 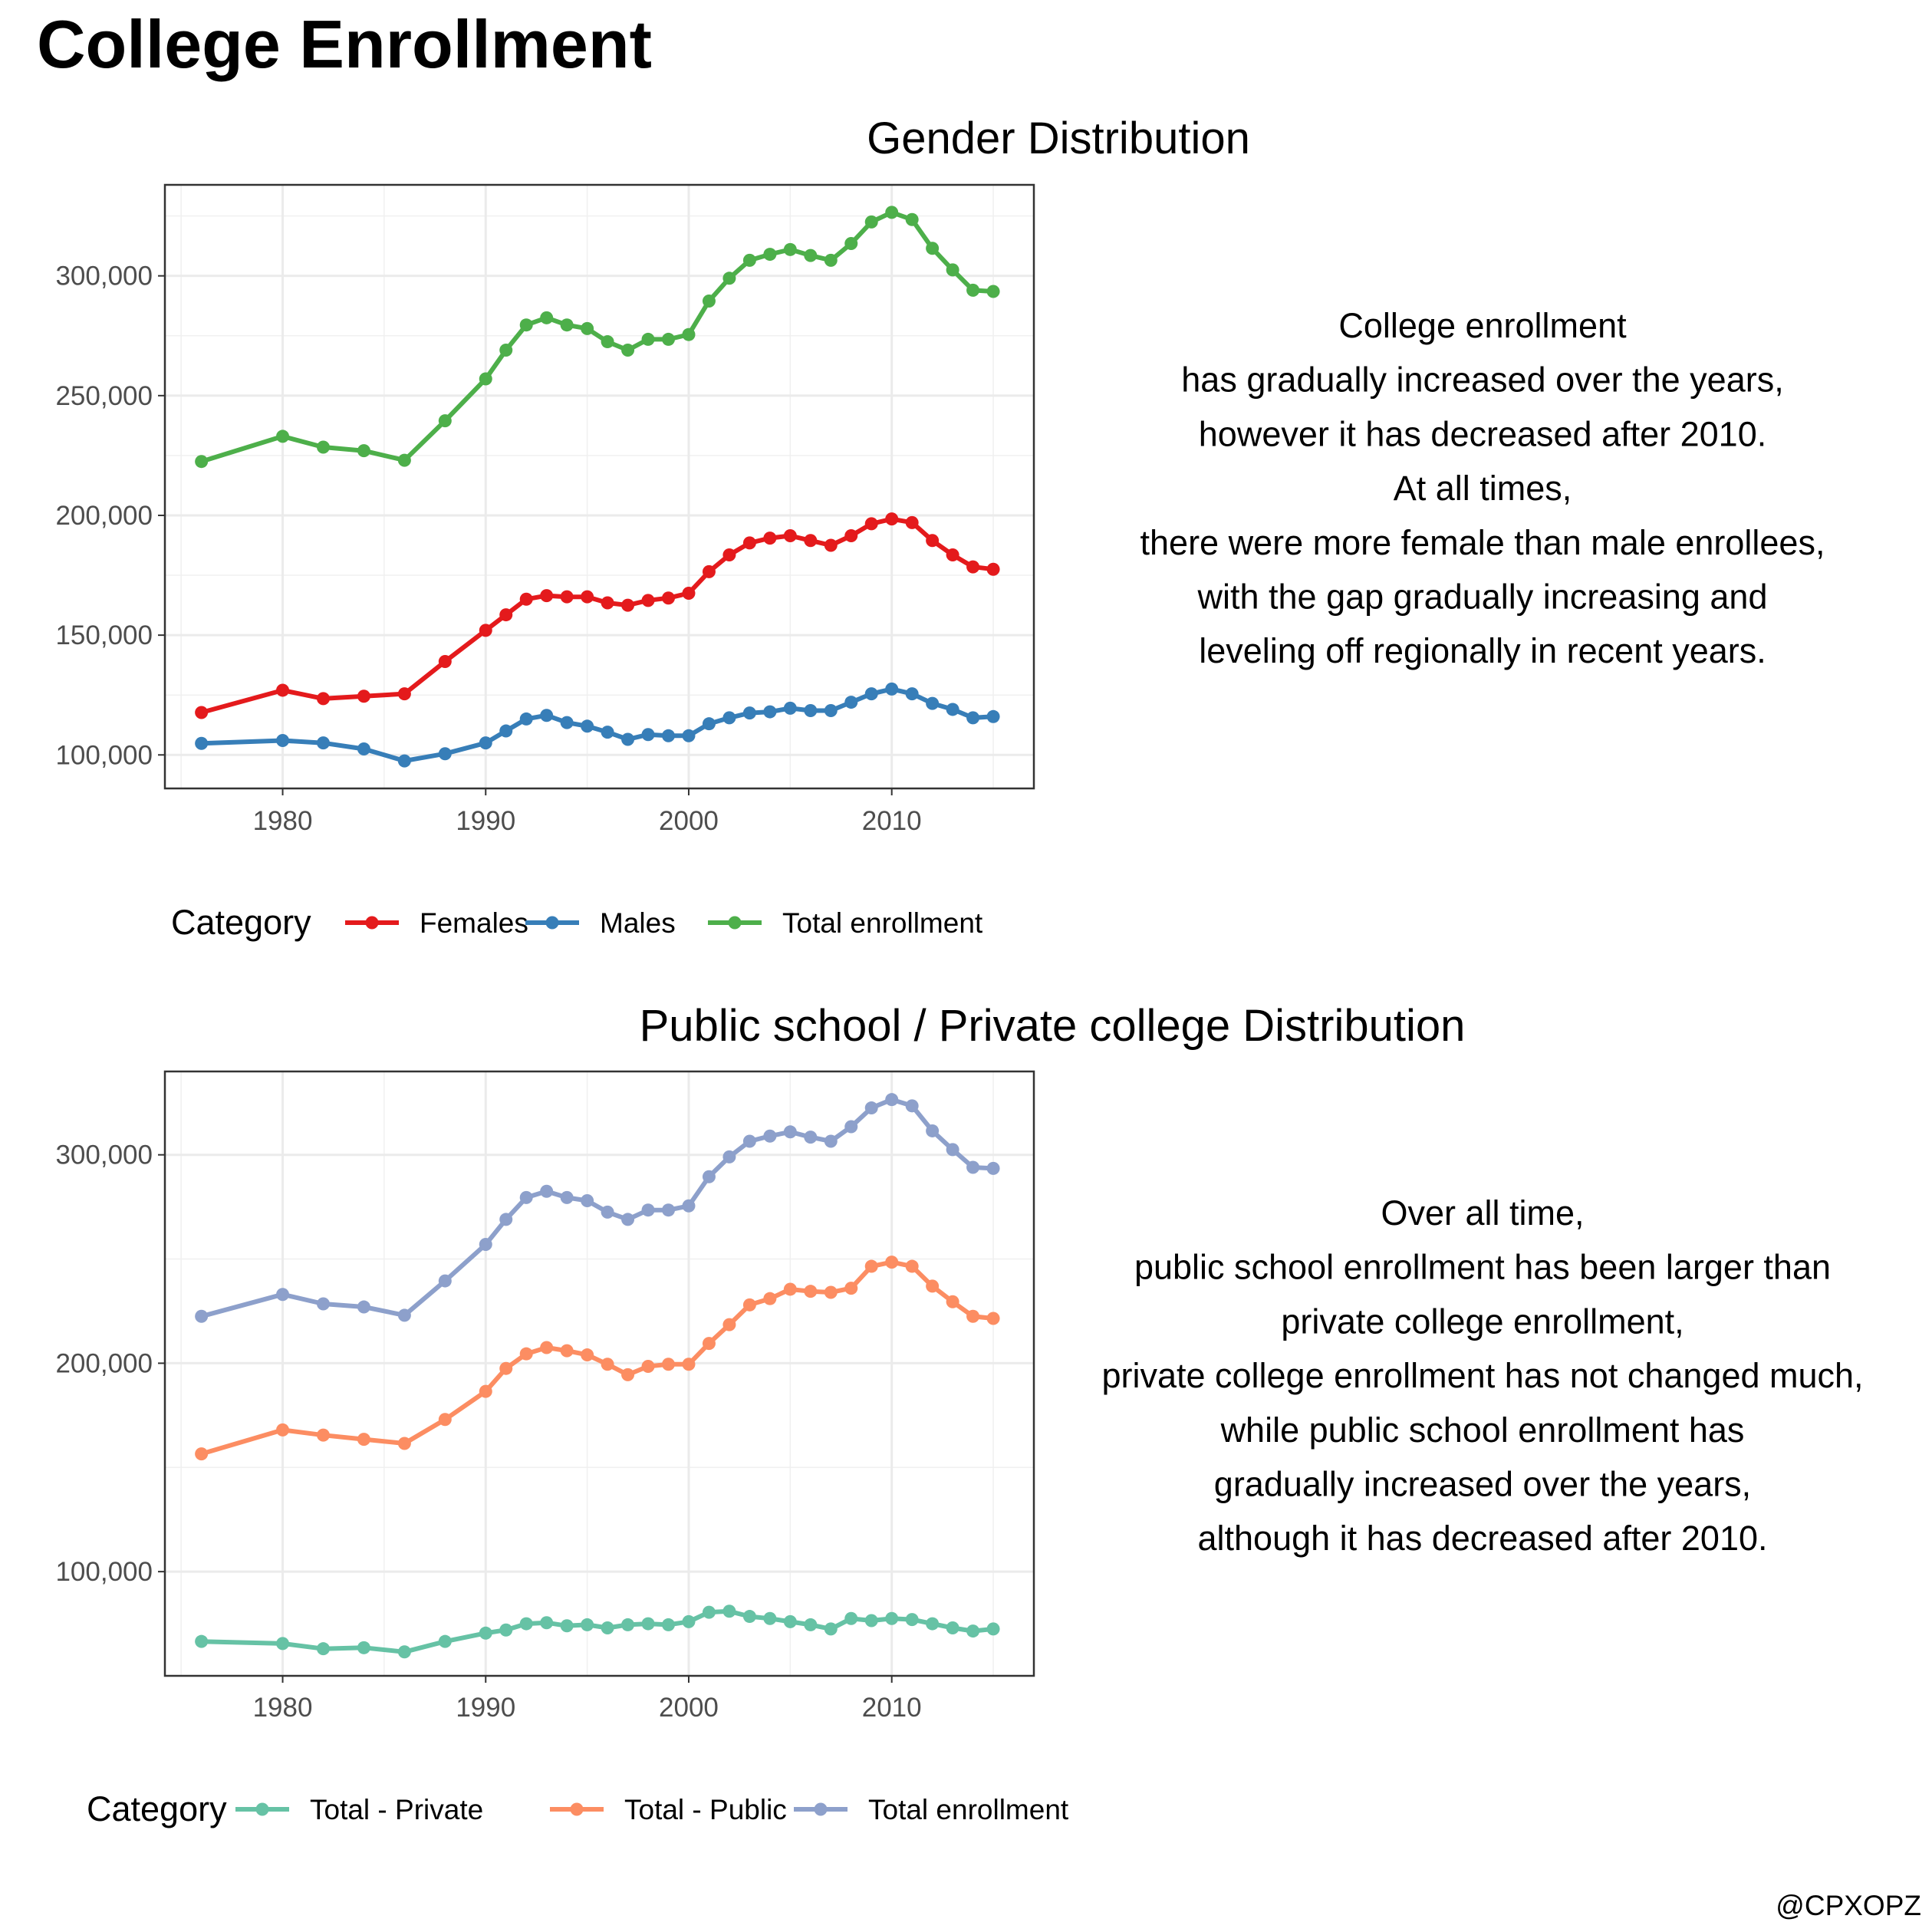 I want to click on y-tick-label: 250,000, so click(x=104, y=396).